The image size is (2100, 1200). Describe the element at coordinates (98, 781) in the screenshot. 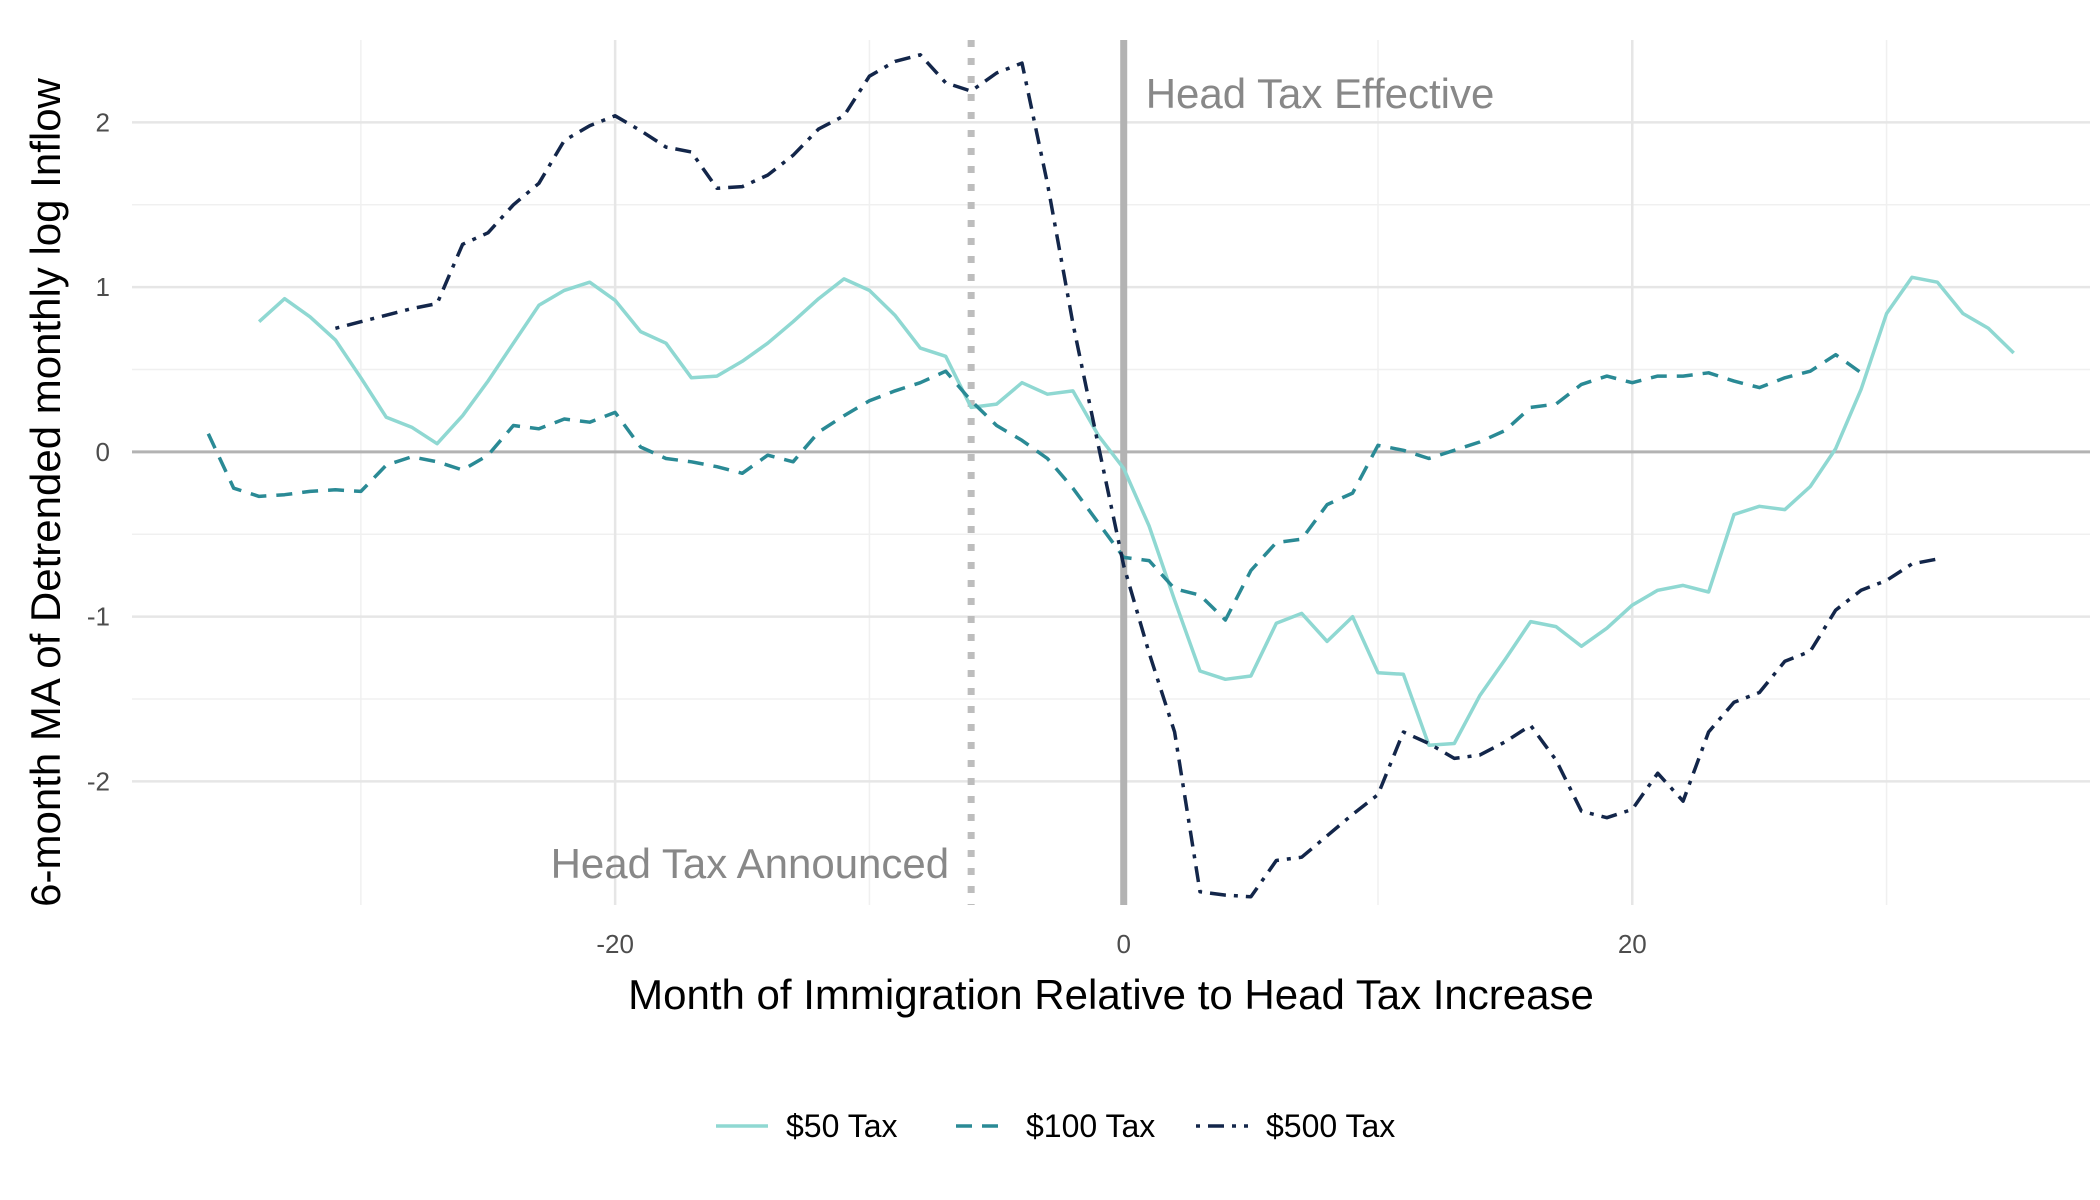

I see `y-tick-label: -2` at that location.